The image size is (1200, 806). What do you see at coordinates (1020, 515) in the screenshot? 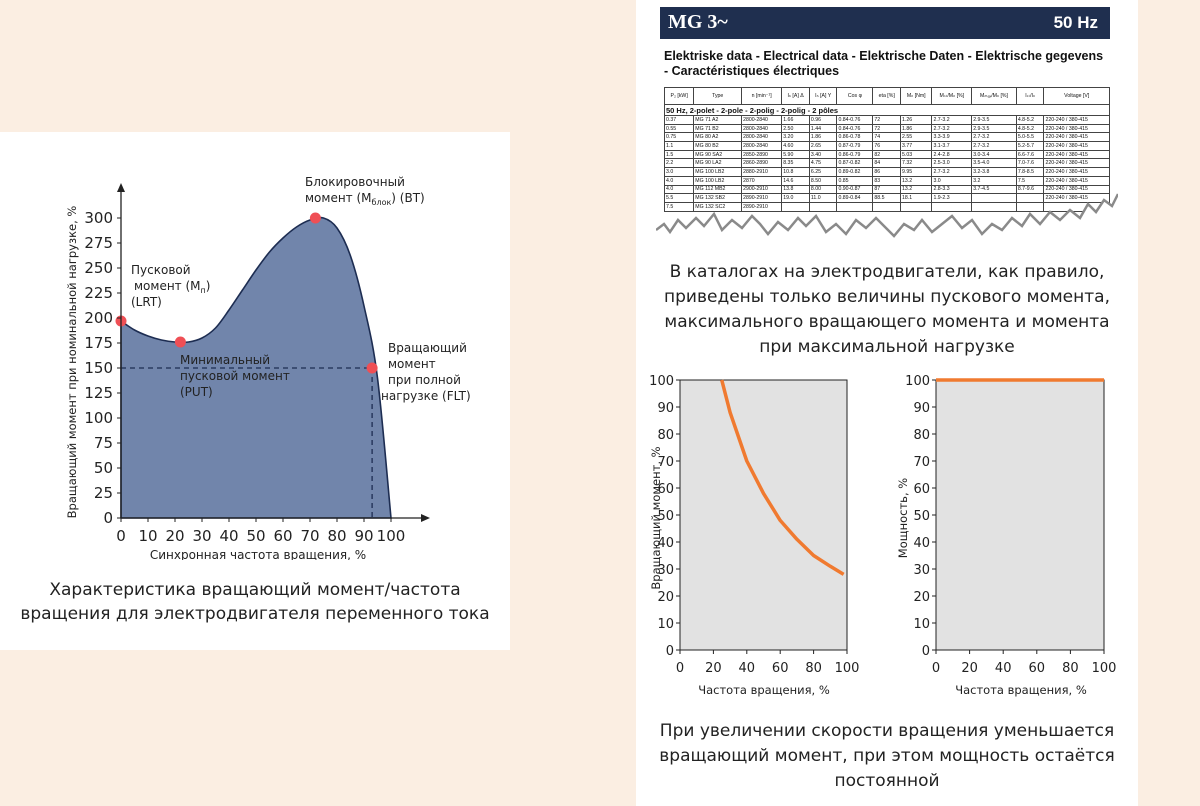
I see `power-plot-area` at bounding box center [1020, 515].